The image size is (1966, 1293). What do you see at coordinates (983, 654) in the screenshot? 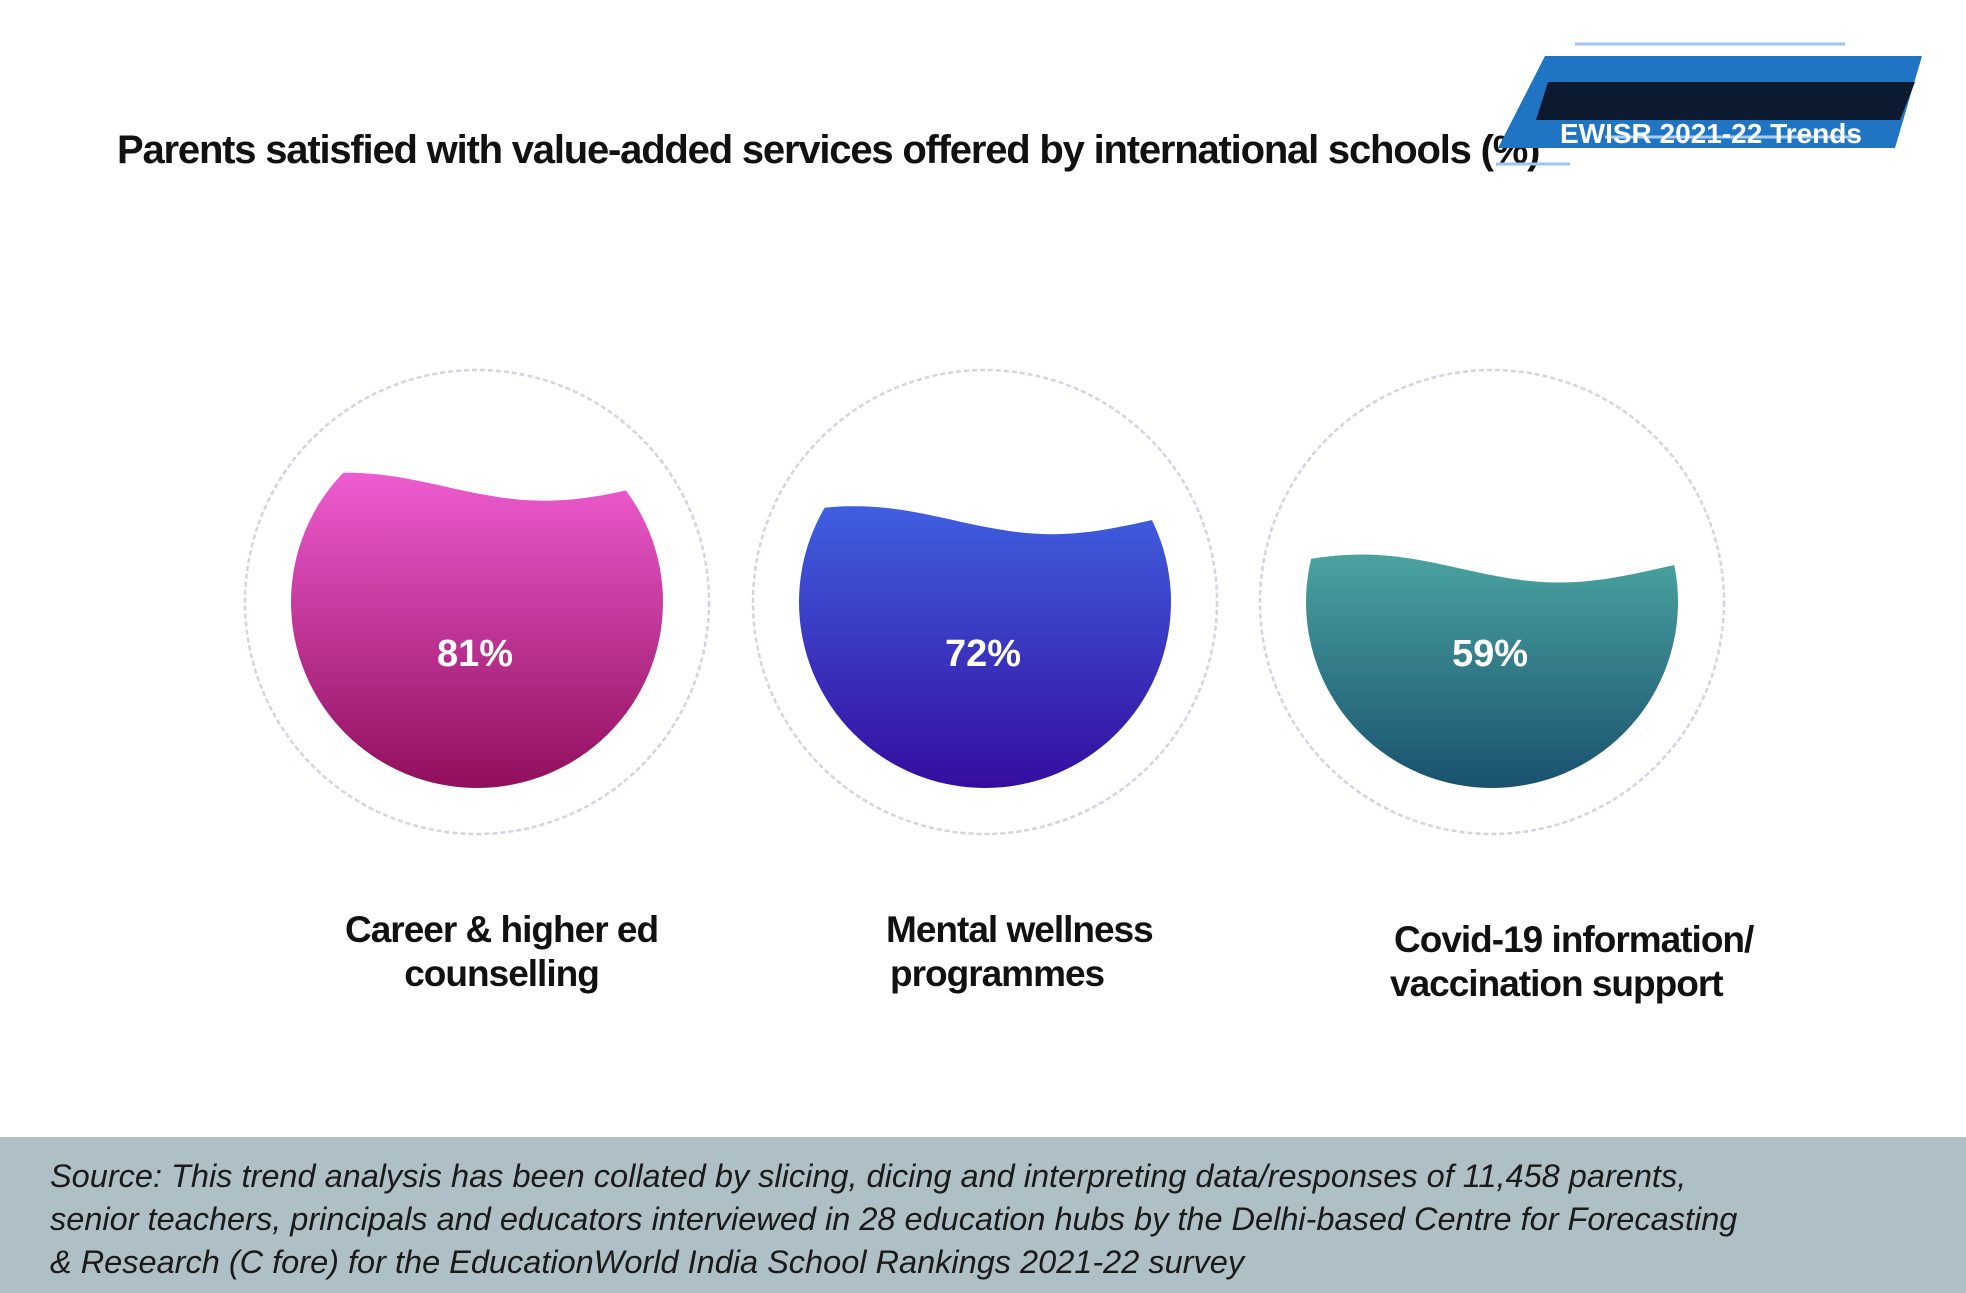
I see `value-label-mental-wellness: 72%` at bounding box center [983, 654].